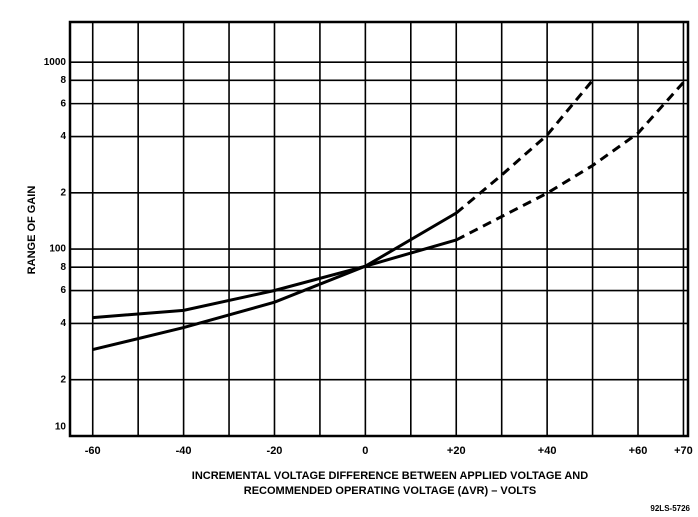 This screenshot has width=698, height=517. What do you see at coordinates (32, 230) in the screenshot?
I see `y-axis-label: RANGE OF GAIN` at bounding box center [32, 230].